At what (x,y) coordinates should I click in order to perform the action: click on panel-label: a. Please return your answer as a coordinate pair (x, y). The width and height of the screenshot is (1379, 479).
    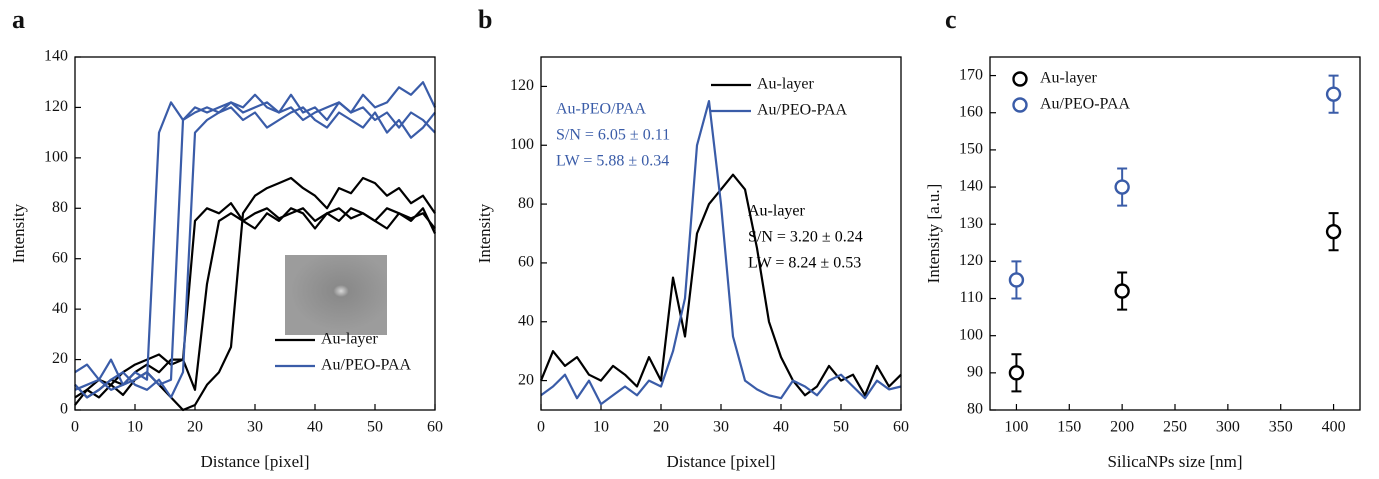
    Looking at the image, I should click on (18, 19).